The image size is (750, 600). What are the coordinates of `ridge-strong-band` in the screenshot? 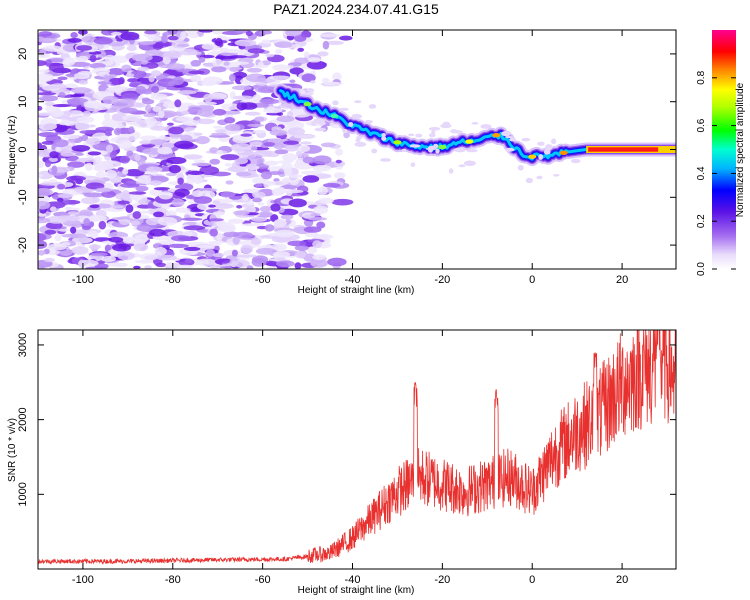 It's located at (623, 149).